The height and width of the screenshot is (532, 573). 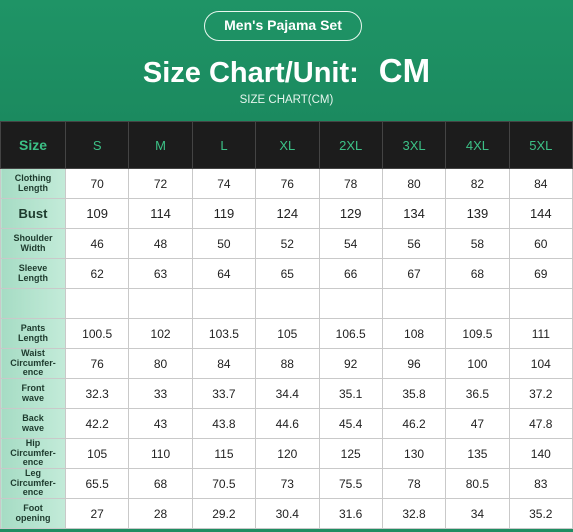 I want to click on cell: 102, so click(x=160, y=333).